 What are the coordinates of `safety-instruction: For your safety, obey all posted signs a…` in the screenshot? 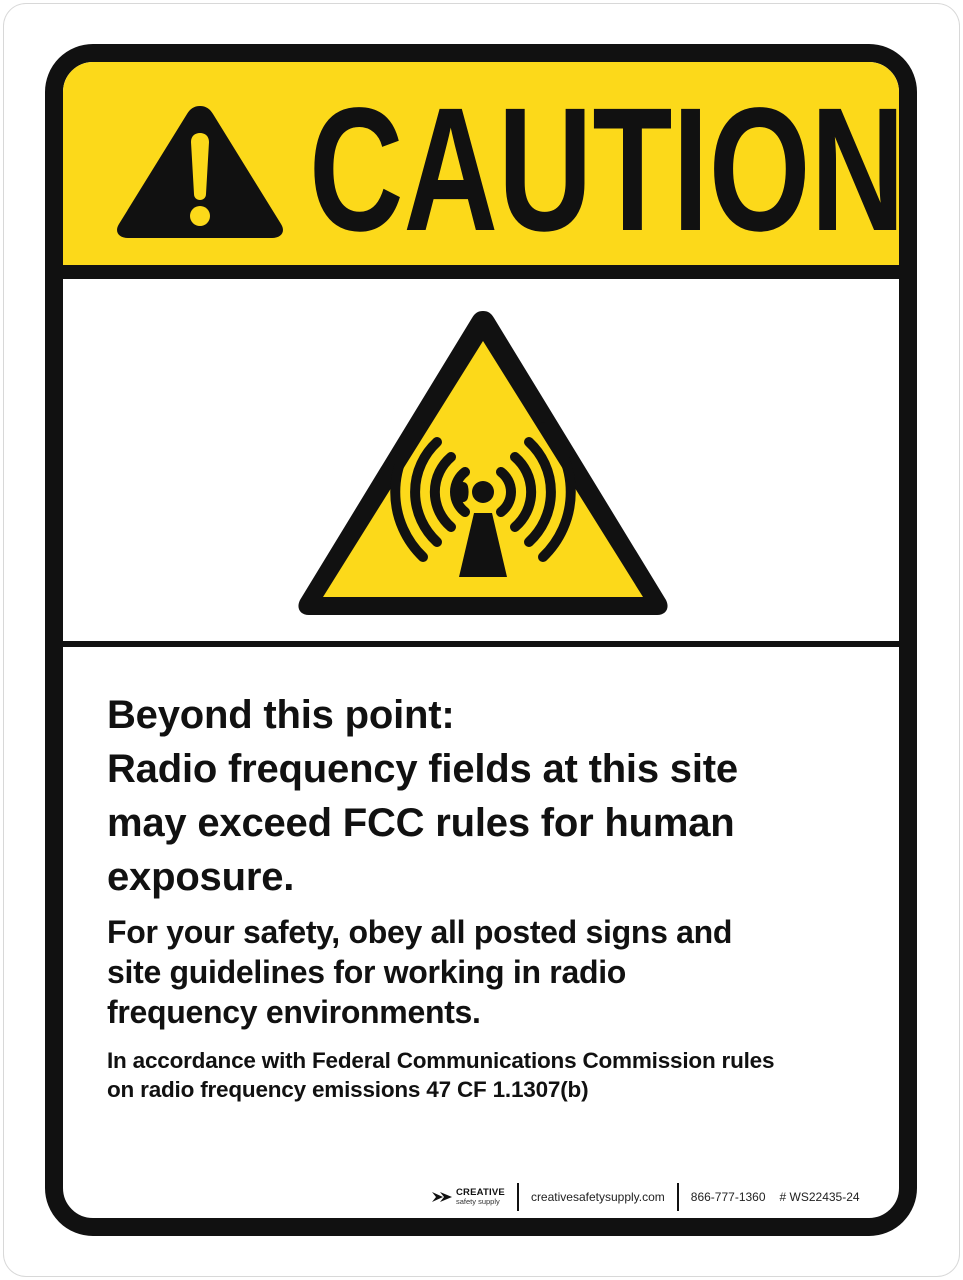 It's located at (487, 972).